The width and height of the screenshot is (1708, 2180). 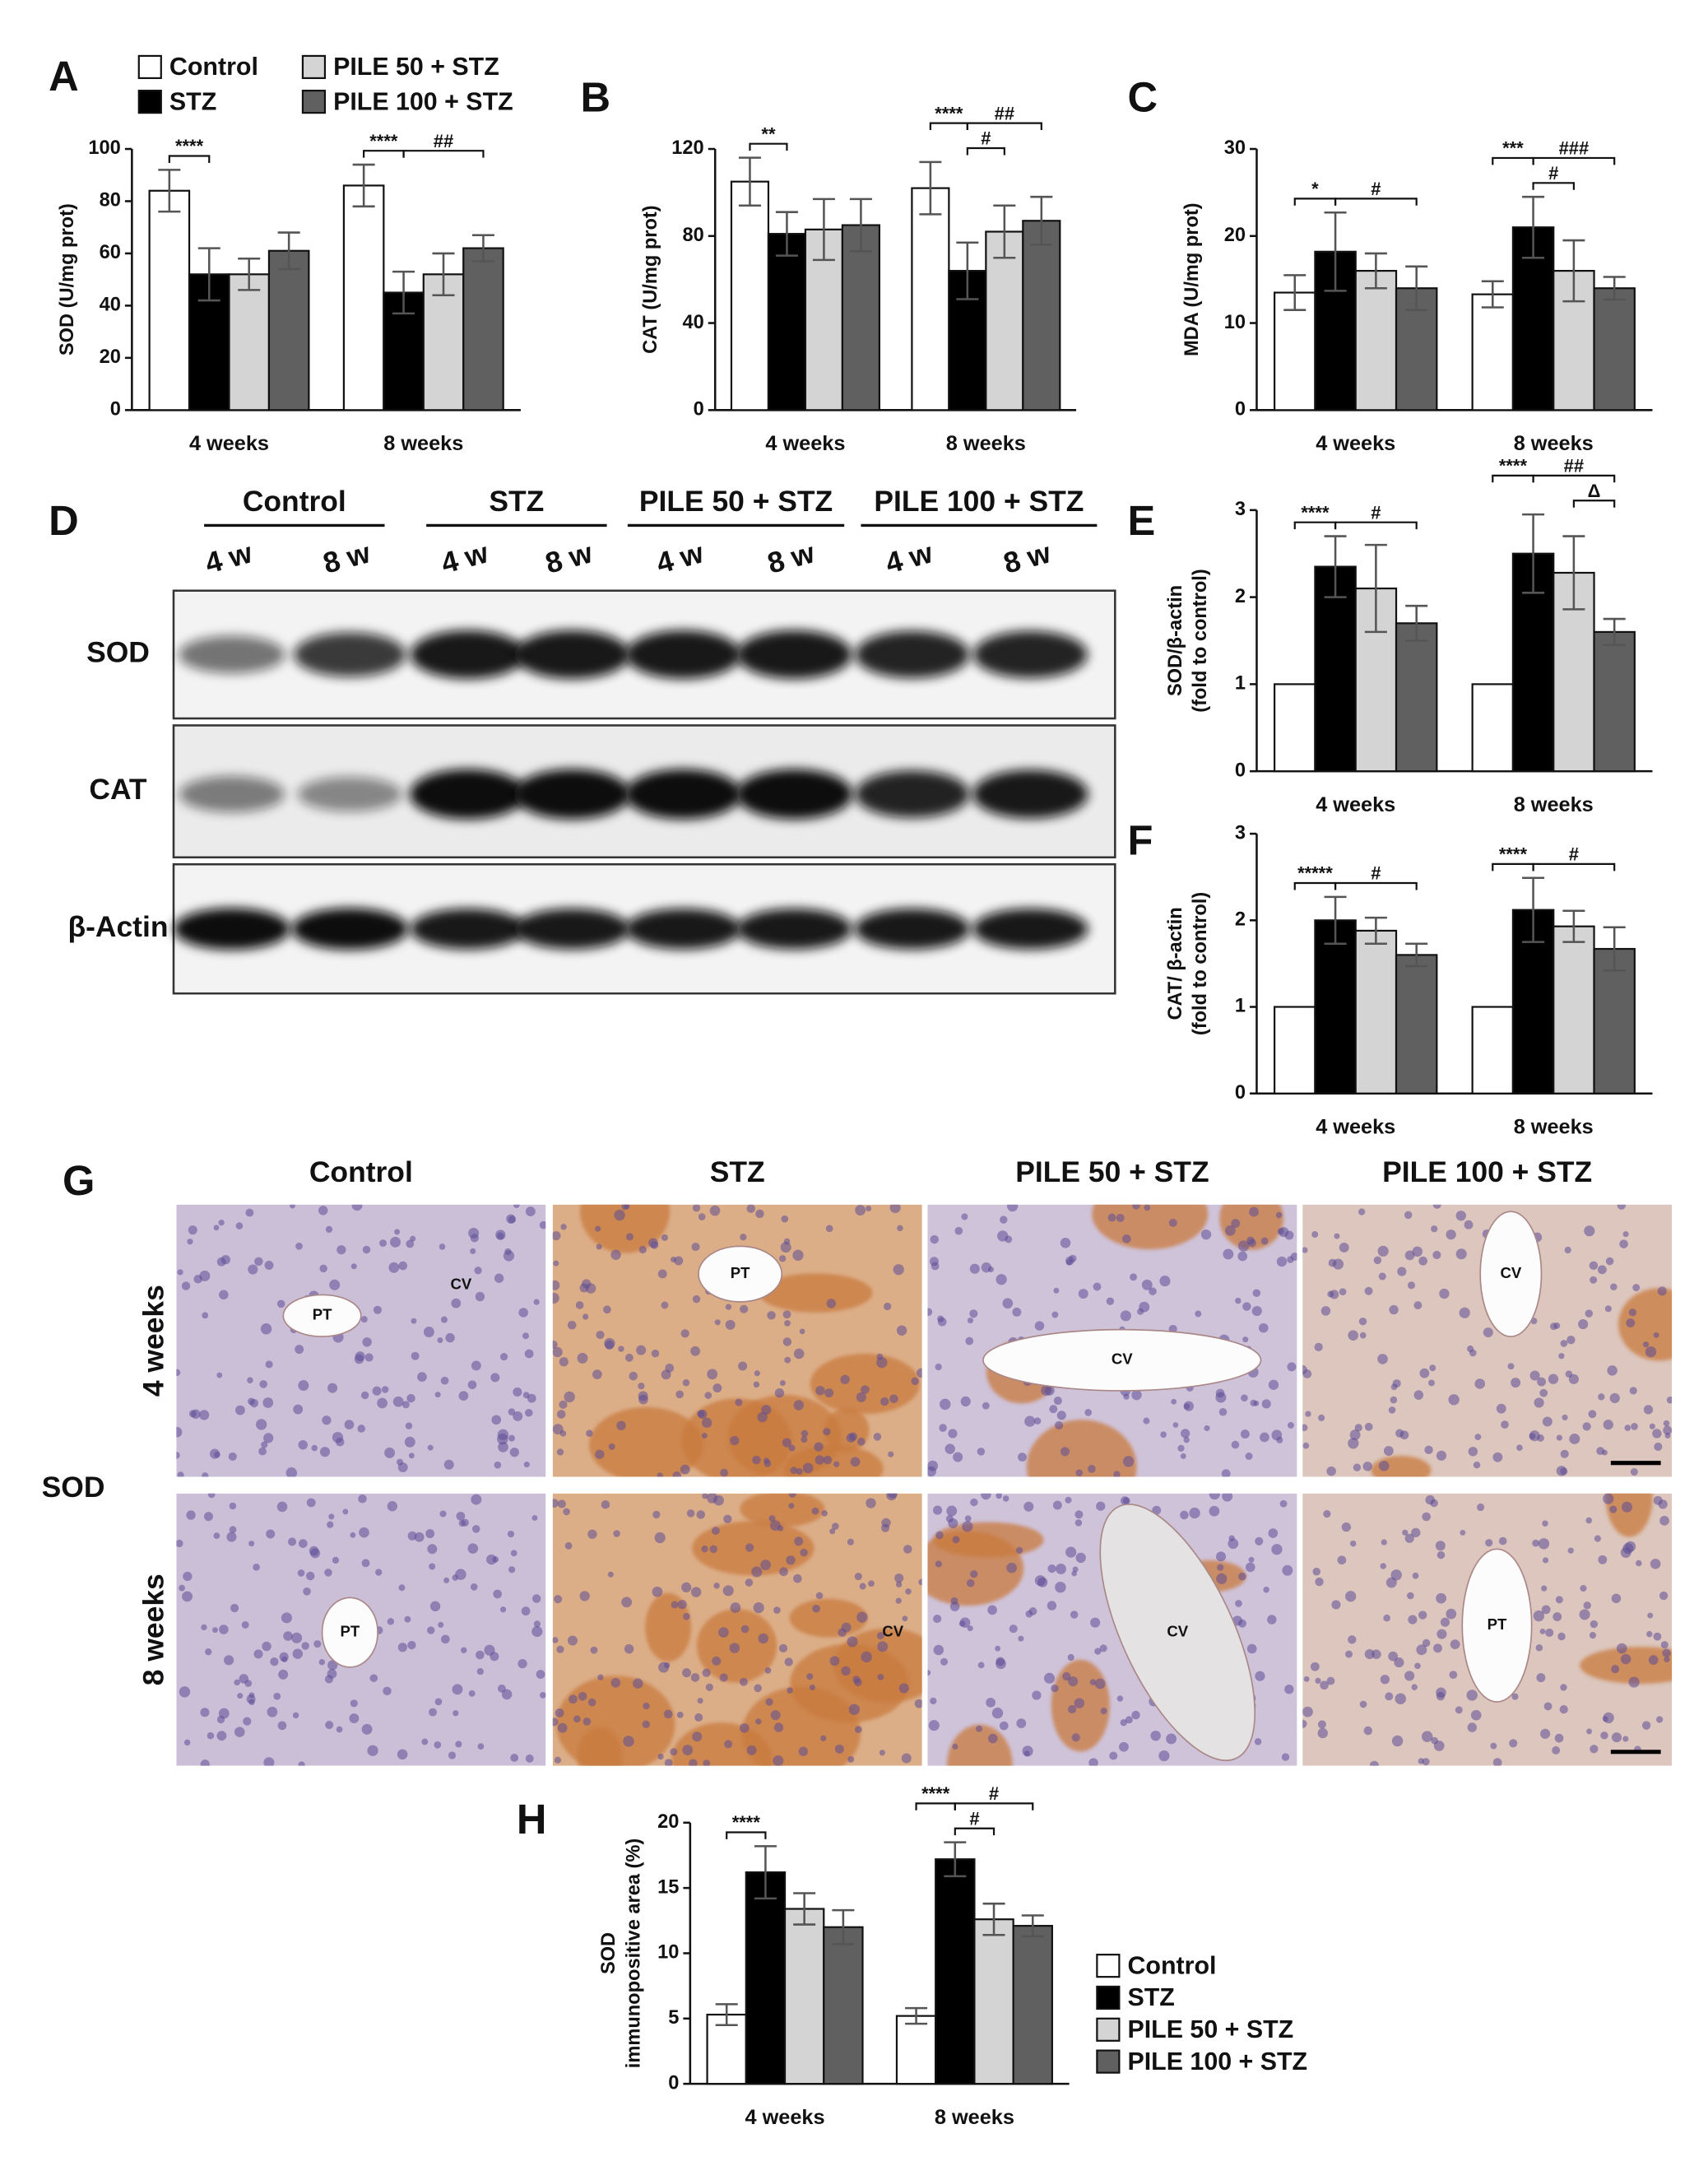 What do you see at coordinates (1376, 525) in the screenshot?
I see `significance-bracket` at bounding box center [1376, 525].